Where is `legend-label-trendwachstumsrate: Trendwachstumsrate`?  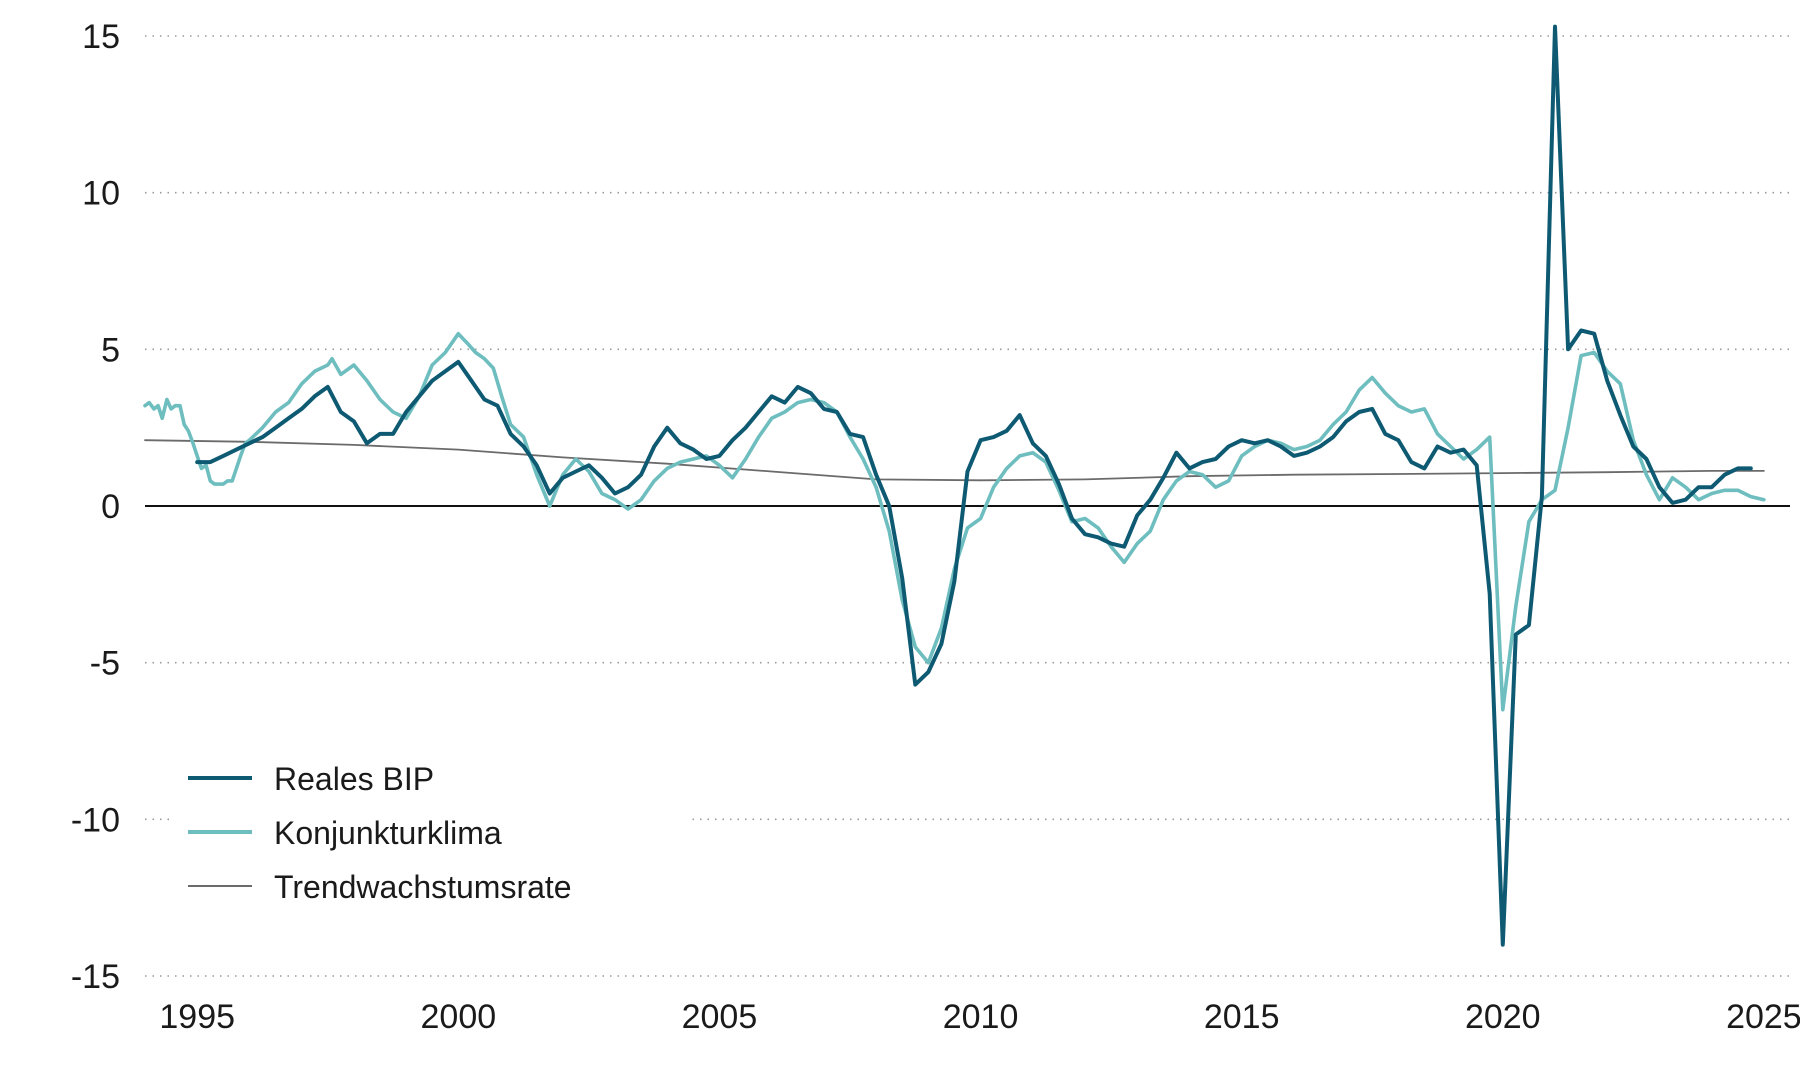 legend-label-trendwachstumsrate: Trendwachstumsrate is located at coordinates (423, 887).